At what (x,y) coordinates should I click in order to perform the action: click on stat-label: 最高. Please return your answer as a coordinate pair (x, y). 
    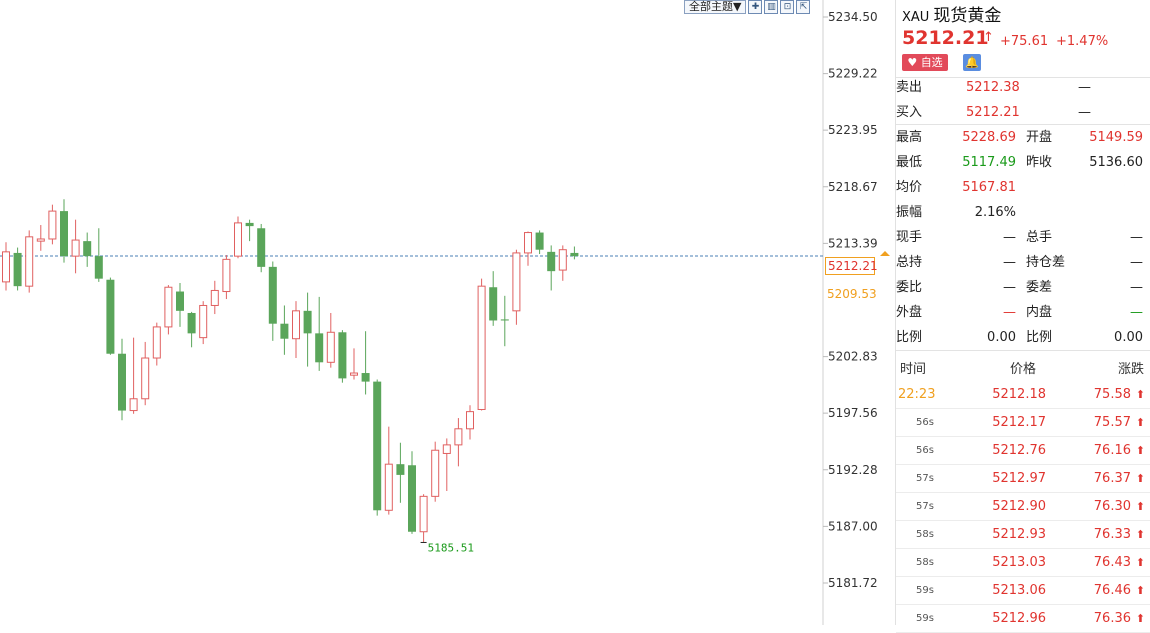
    Looking at the image, I should click on (909, 137).